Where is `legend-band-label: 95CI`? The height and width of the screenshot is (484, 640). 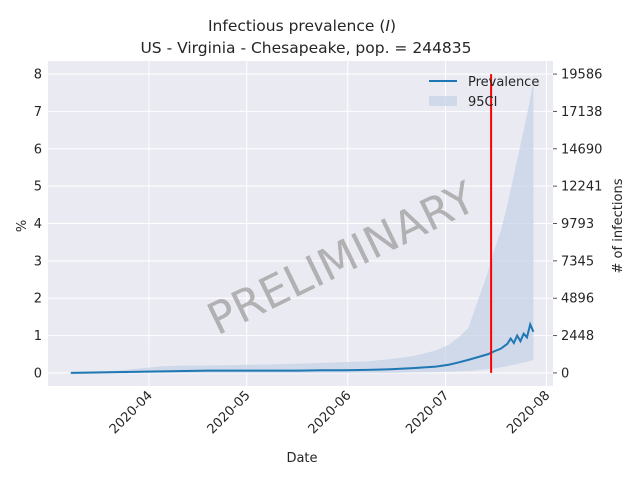
legend-band-label: 95CI is located at coordinates (482, 102).